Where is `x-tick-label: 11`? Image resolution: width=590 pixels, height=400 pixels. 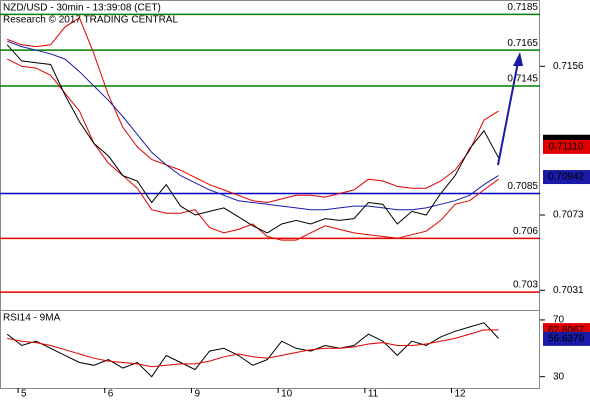
x-tick-label: 11 is located at coordinates (373, 394).